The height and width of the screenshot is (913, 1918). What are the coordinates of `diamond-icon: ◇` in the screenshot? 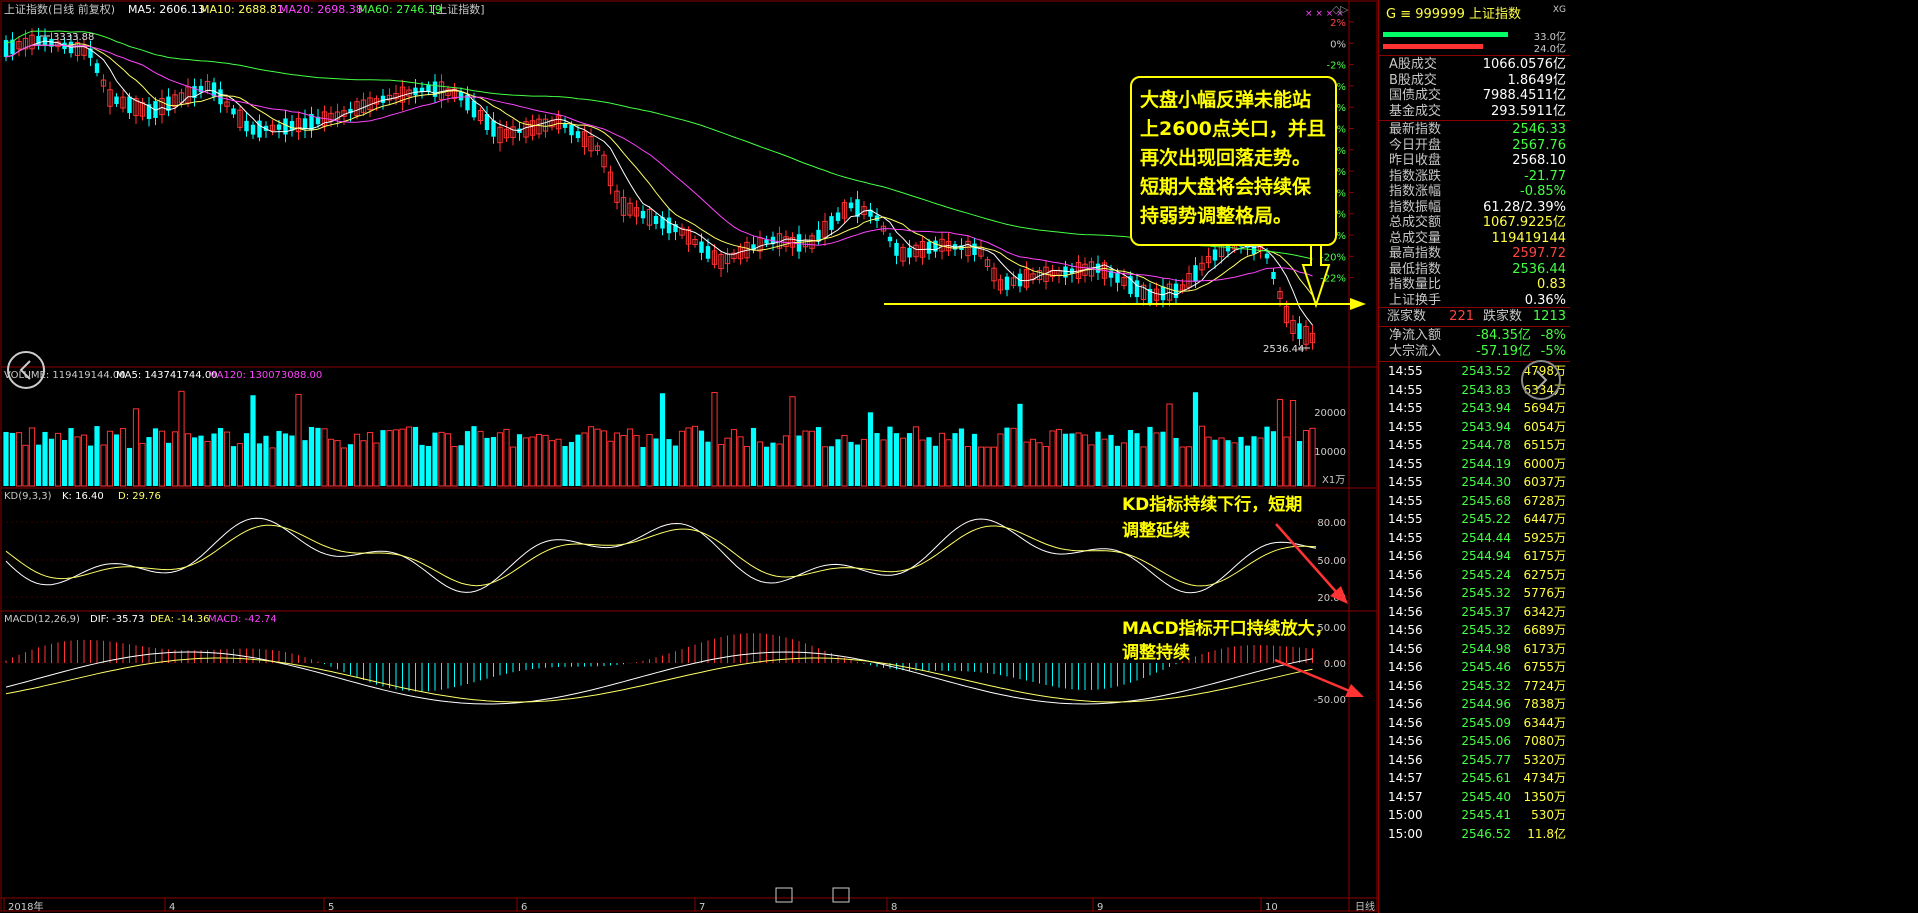 It's located at (1336, 9).